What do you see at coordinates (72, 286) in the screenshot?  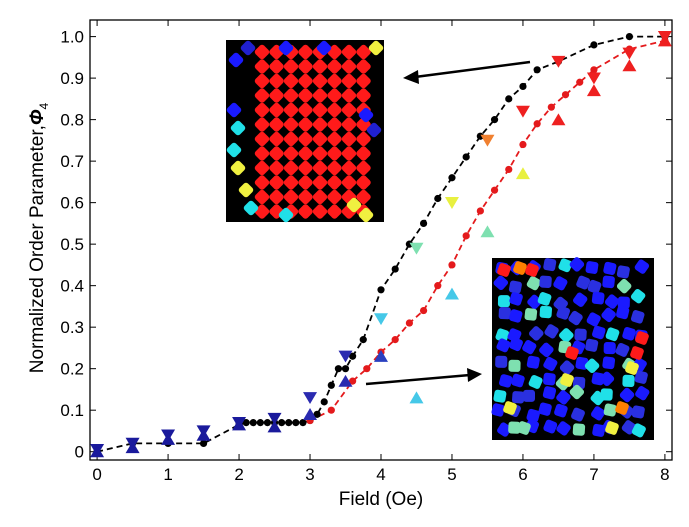 I see `y-tick-label: 0.4` at bounding box center [72, 286].